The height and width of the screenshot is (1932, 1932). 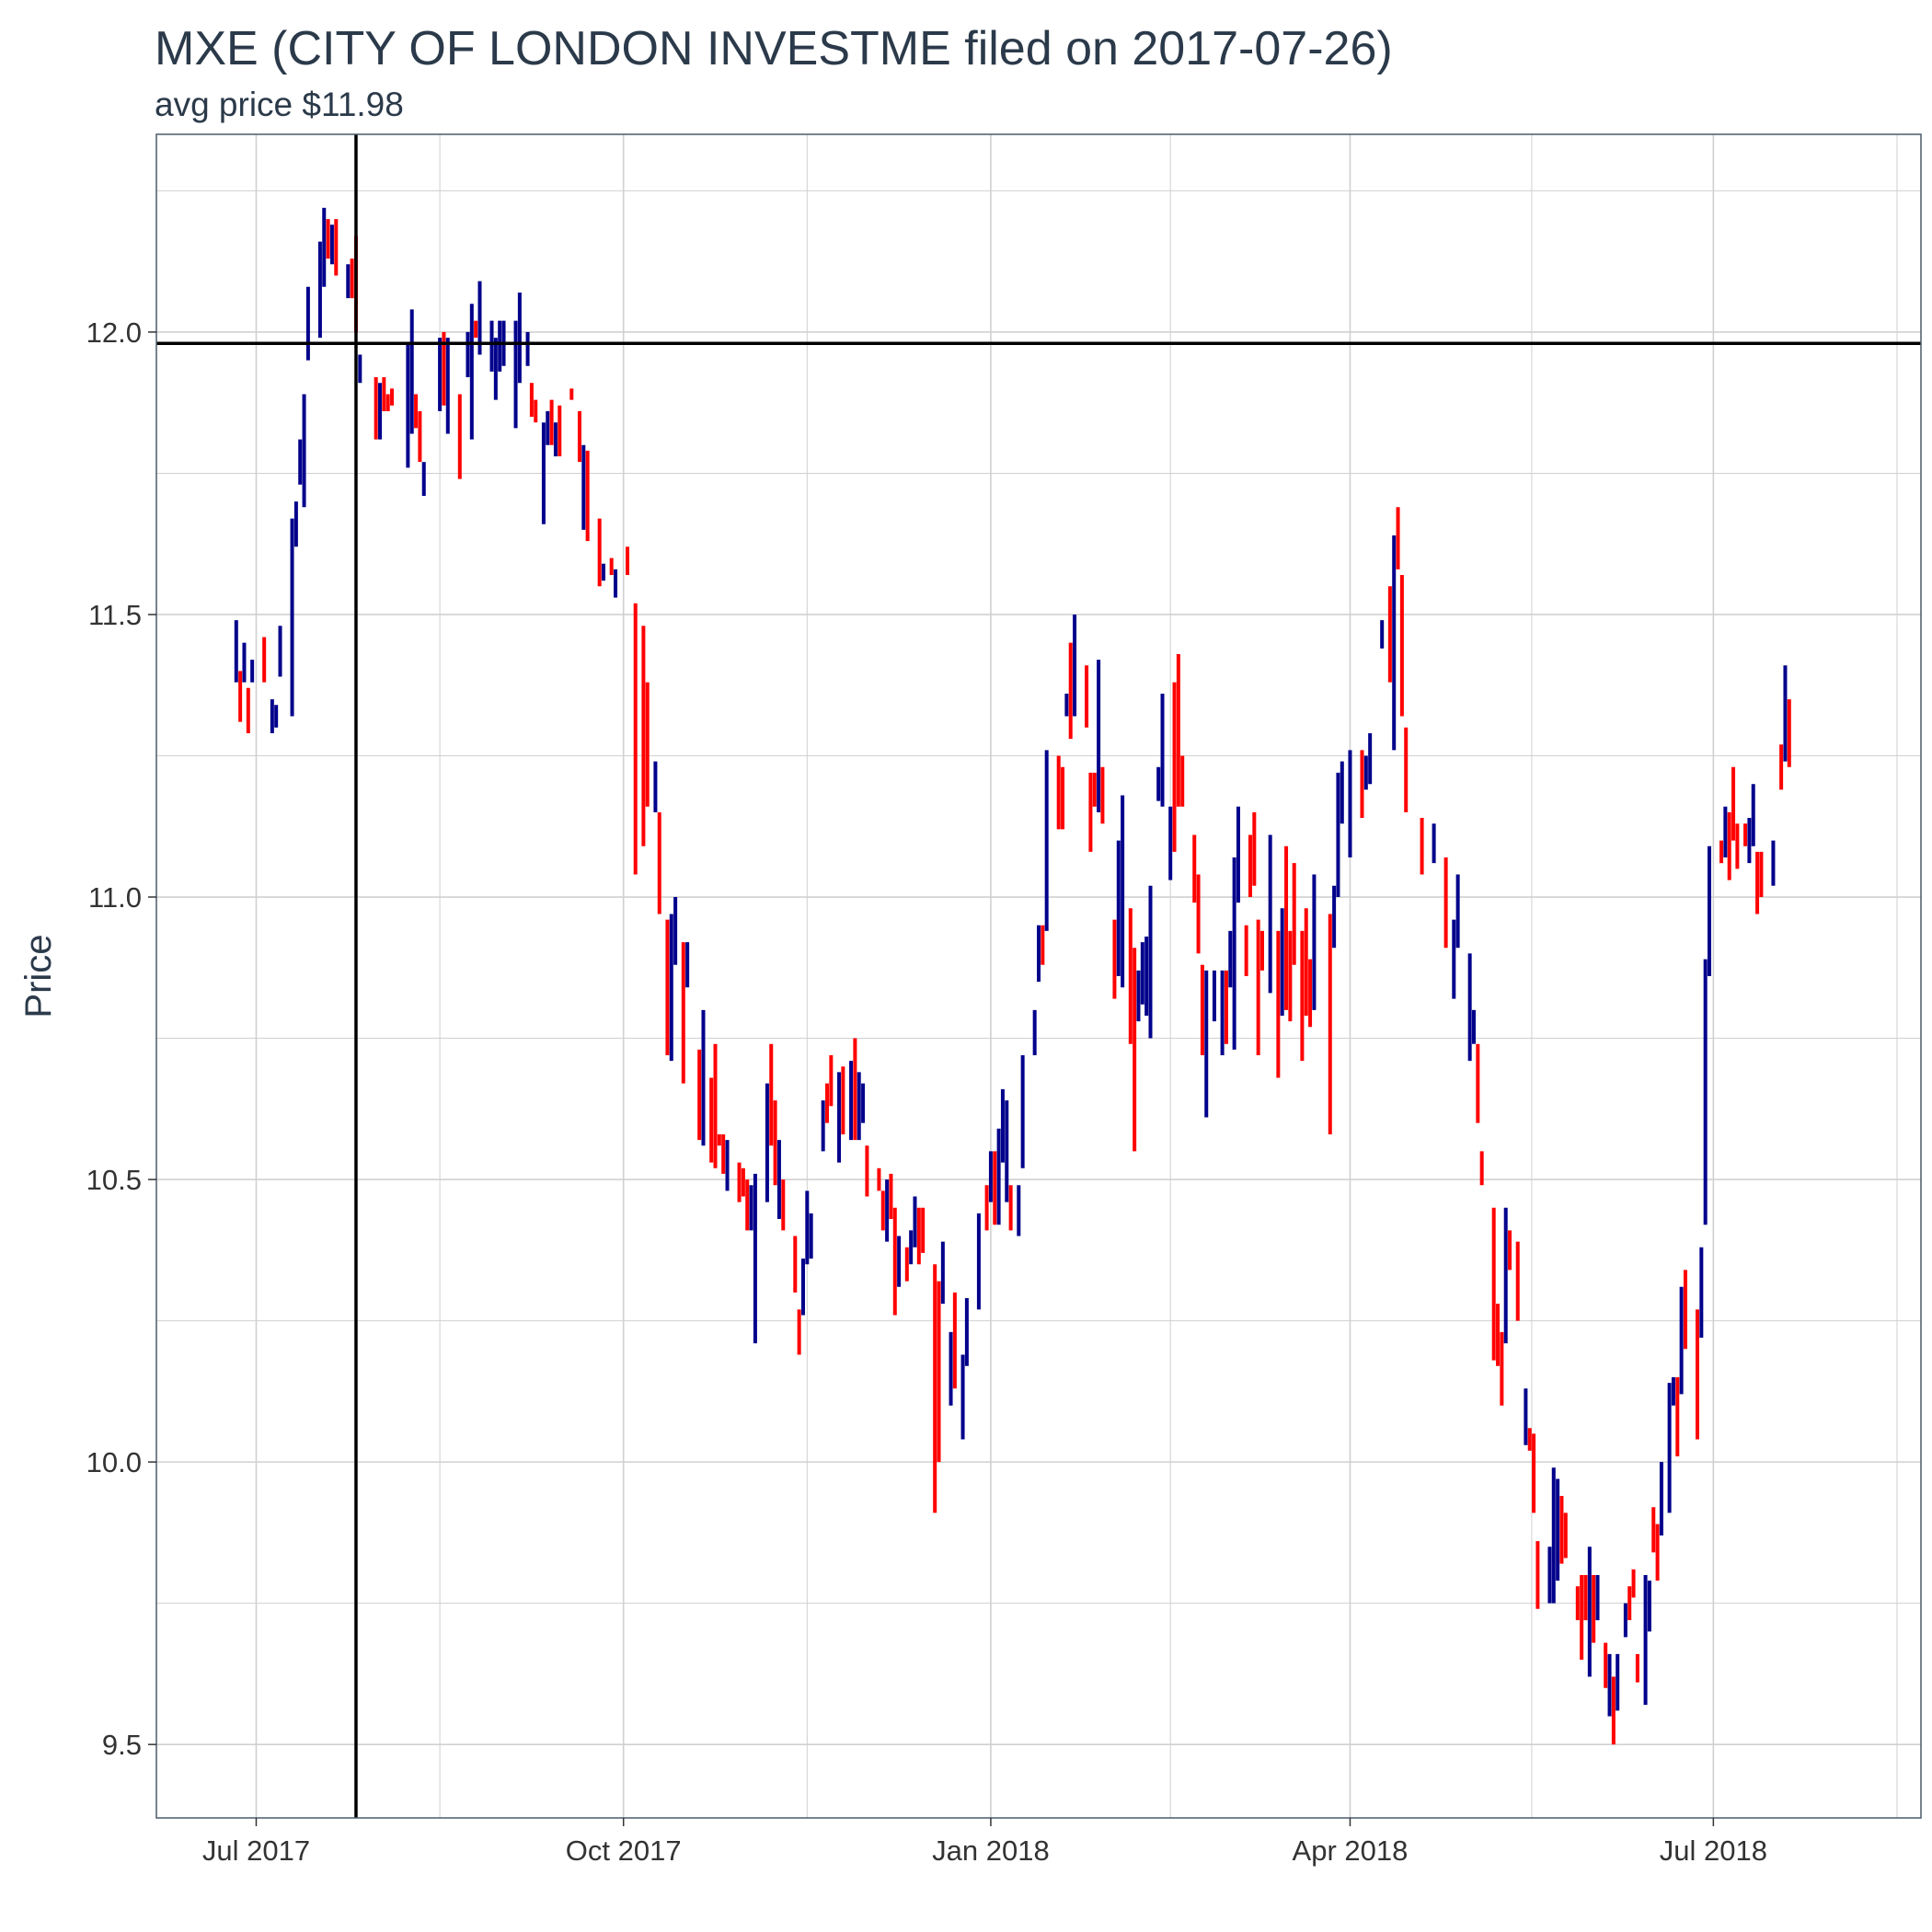 What do you see at coordinates (115, 897) in the screenshot?
I see `y-tick-label: 11.0` at bounding box center [115, 897].